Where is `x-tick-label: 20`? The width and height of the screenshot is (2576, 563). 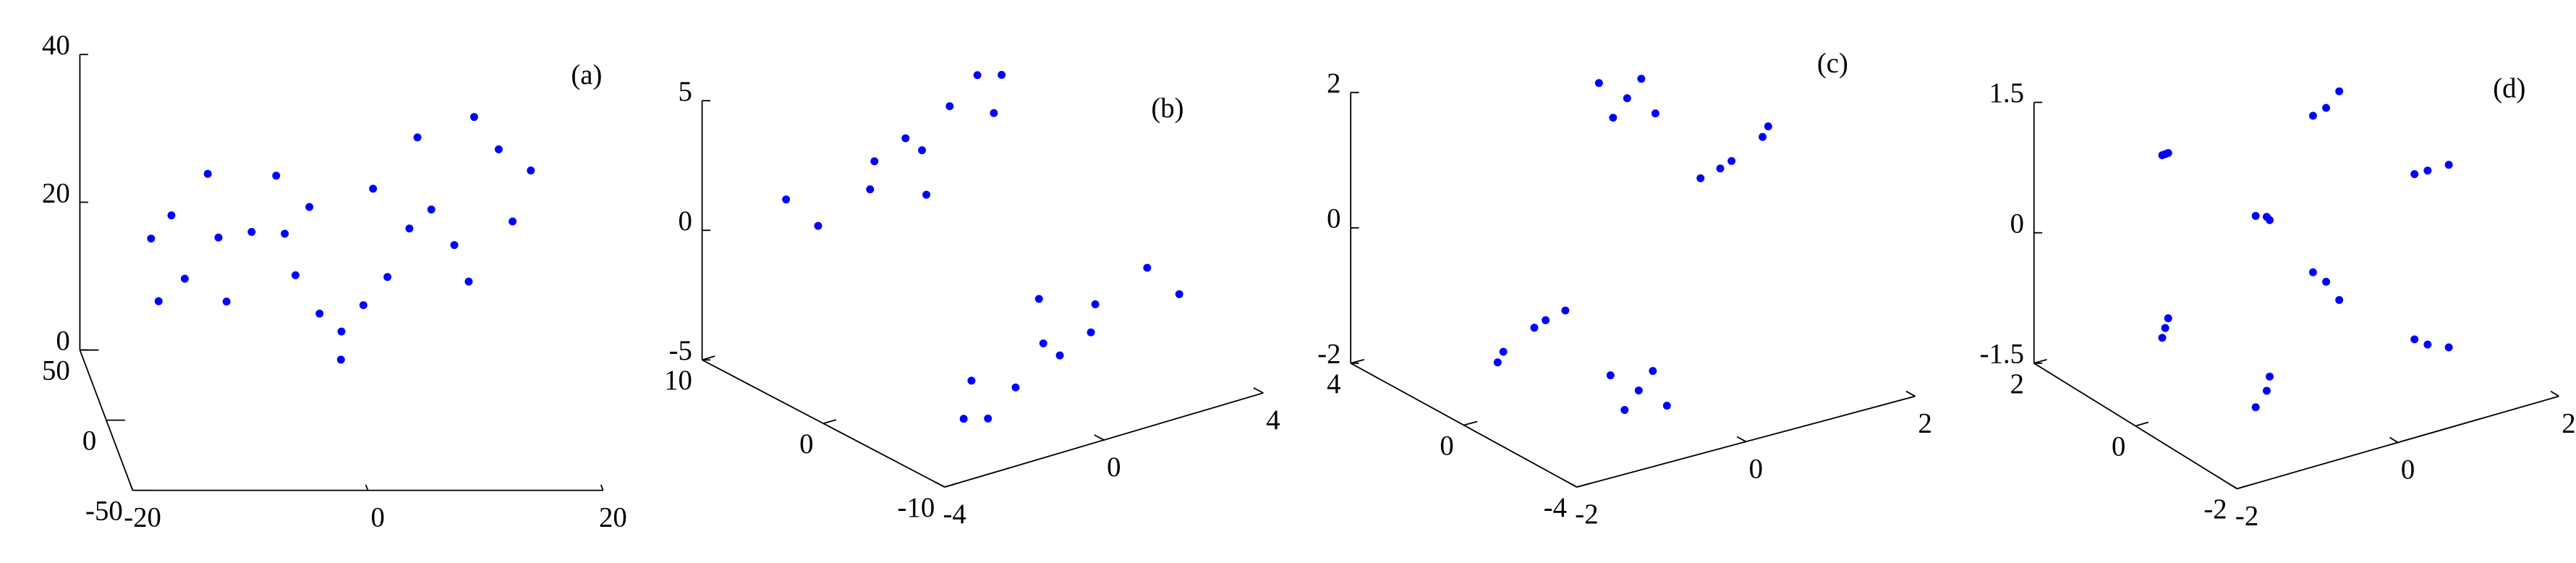
x-tick-label: 20 is located at coordinates (613, 517).